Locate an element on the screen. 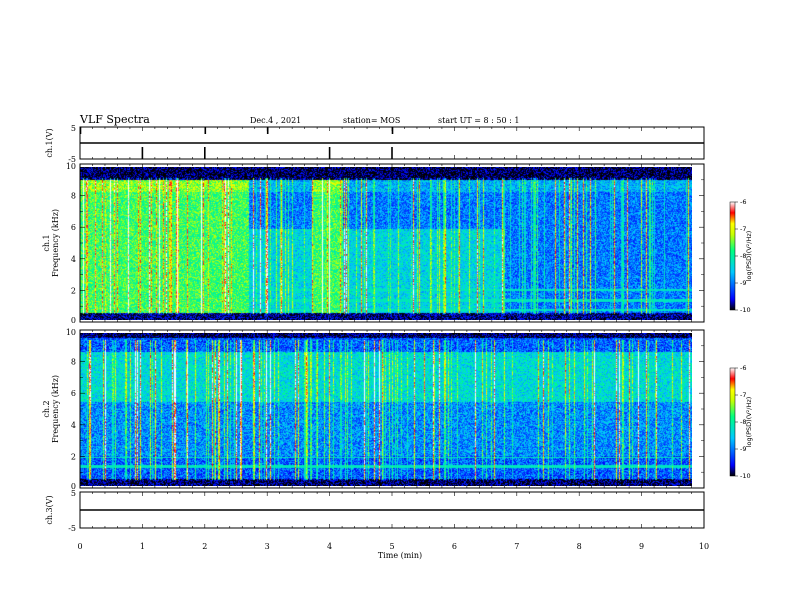 The image size is (792, 612). panel-0-ylabel: ch.1(V) is located at coordinates (49, 142).